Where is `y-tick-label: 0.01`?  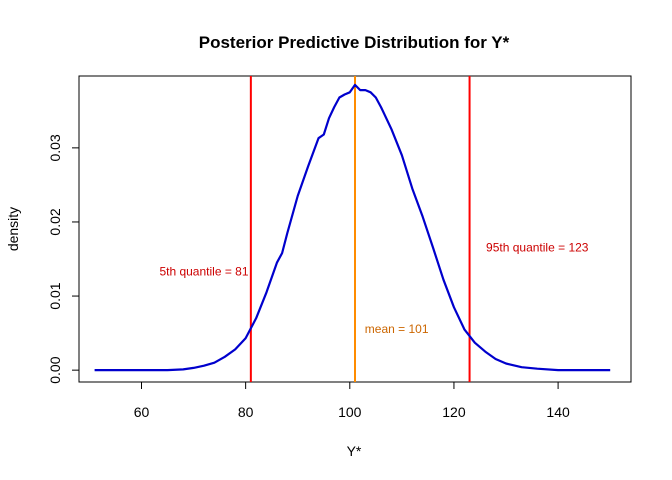 y-tick-label: 0.01 is located at coordinates (55, 295).